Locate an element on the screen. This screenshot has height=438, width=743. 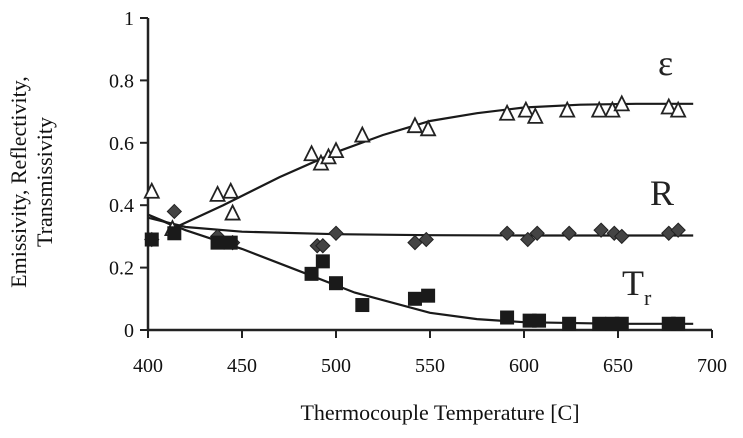
y-tick-label: 1 is located at coordinates (129, 19).